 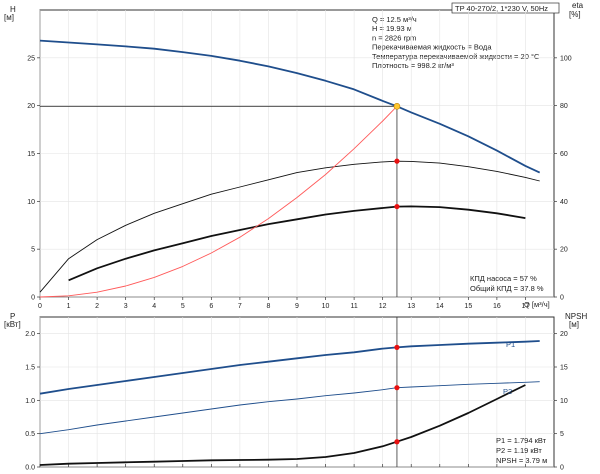 What do you see at coordinates (564, 368) in the screenshot?
I see `y-tick-label-right: 15` at bounding box center [564, 368].